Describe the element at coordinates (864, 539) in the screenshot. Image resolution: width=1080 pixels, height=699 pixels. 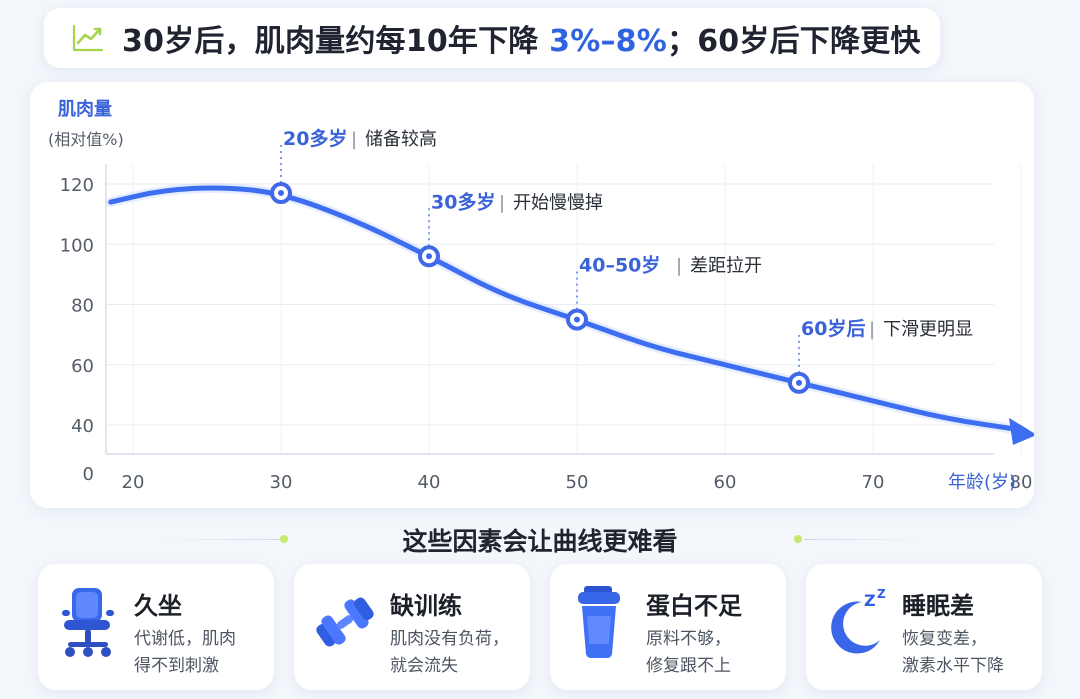
I see `divider-right` at that location.